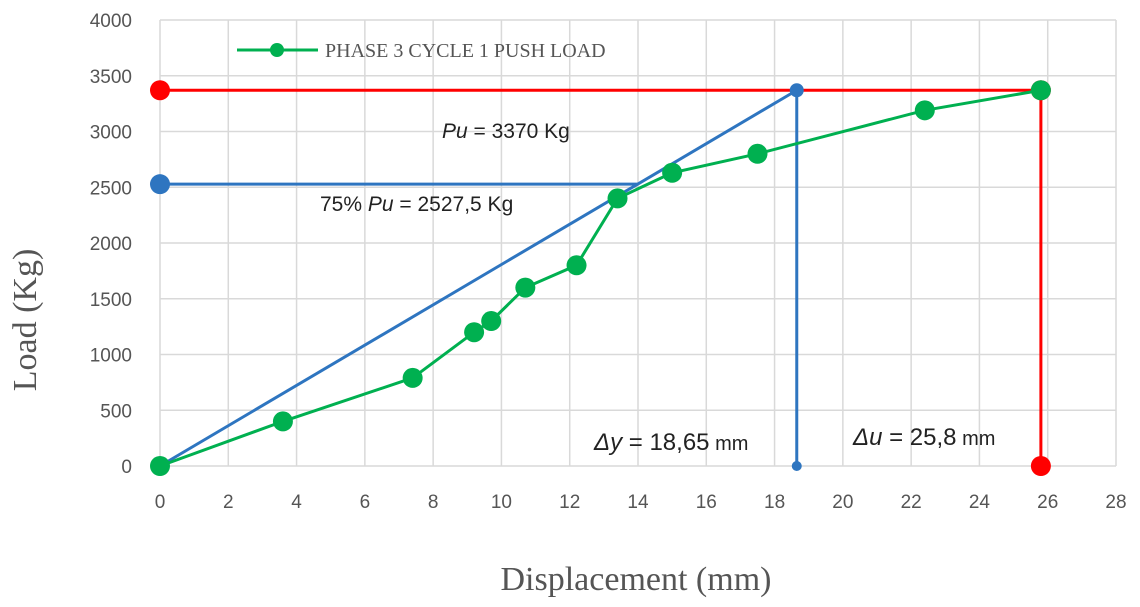  I want to click on x-tick-label: 2, so click(228, 502).